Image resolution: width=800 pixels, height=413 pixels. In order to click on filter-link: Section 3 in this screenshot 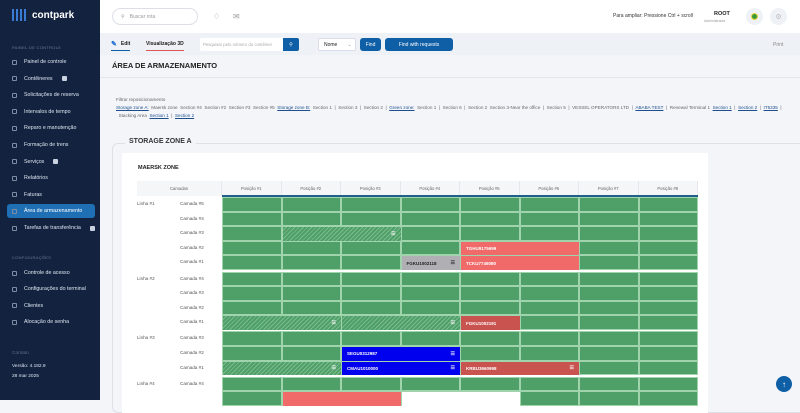, I will do `click(348, 107)`.